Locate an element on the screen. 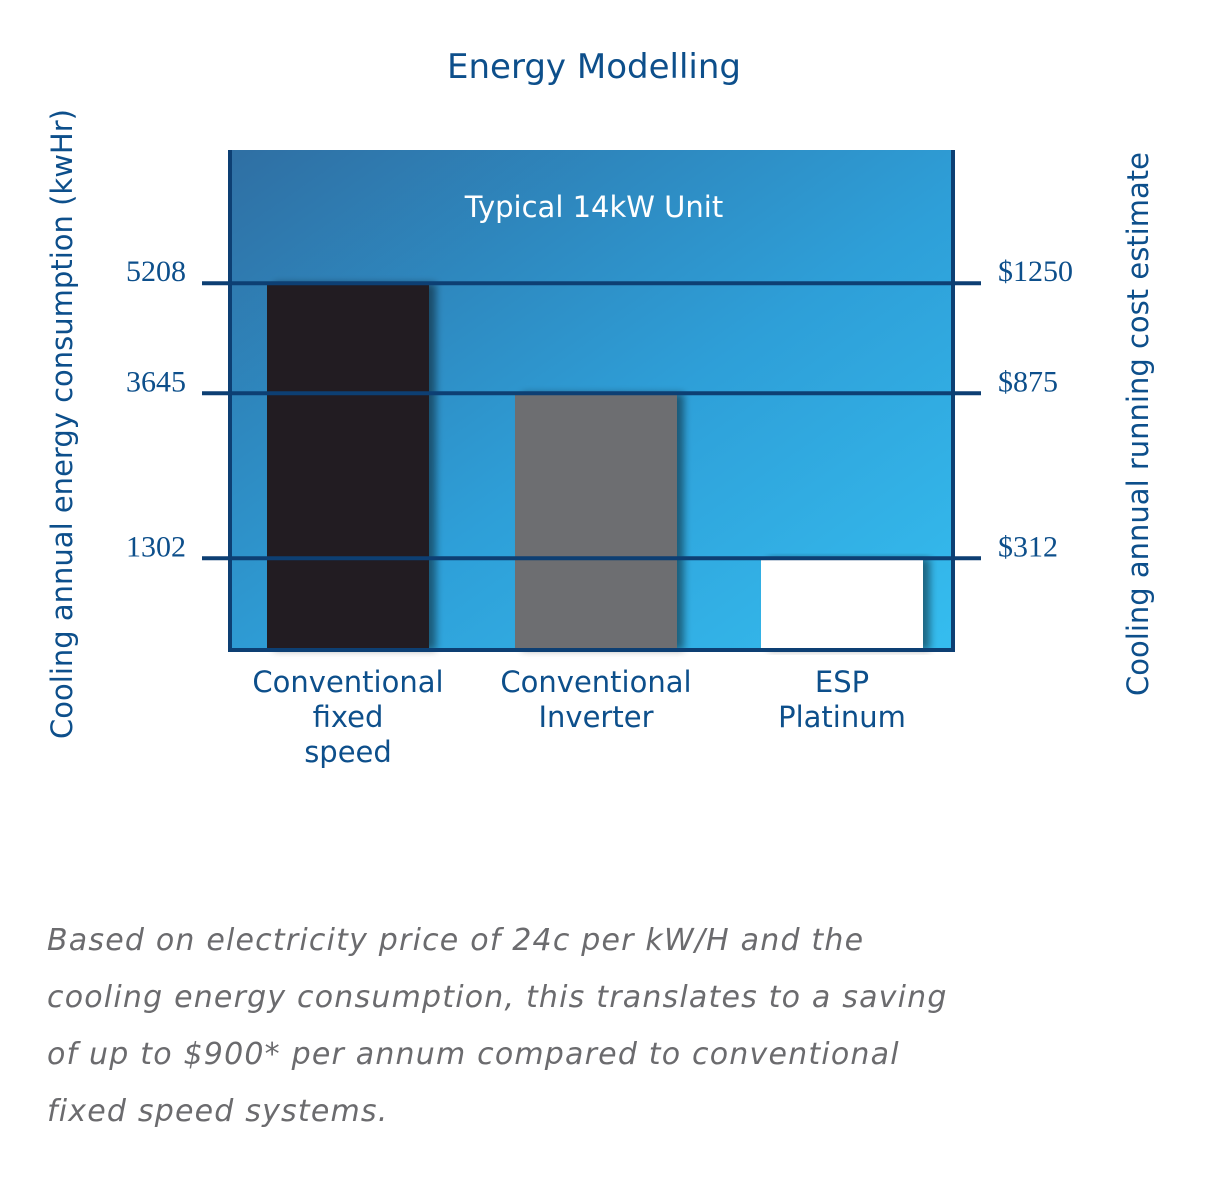 The width and height of the screenshot is (1215, 1185). chart-subtitle: Typical 14kW Unit is located at coordinates (593, 207).